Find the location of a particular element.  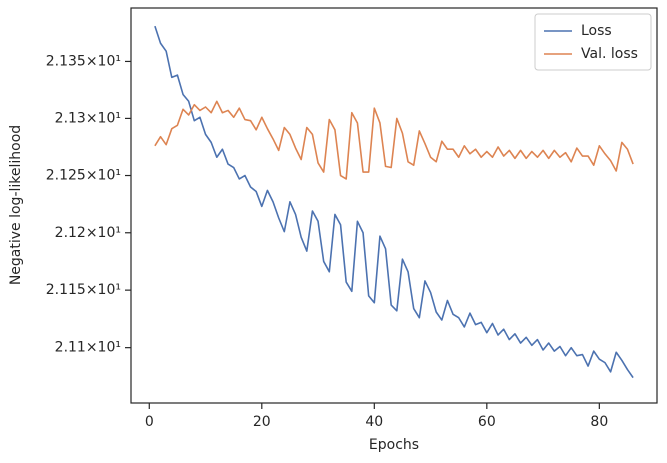

y-tick-label: 2.13×10¹ is located at coordinates (88, 118).